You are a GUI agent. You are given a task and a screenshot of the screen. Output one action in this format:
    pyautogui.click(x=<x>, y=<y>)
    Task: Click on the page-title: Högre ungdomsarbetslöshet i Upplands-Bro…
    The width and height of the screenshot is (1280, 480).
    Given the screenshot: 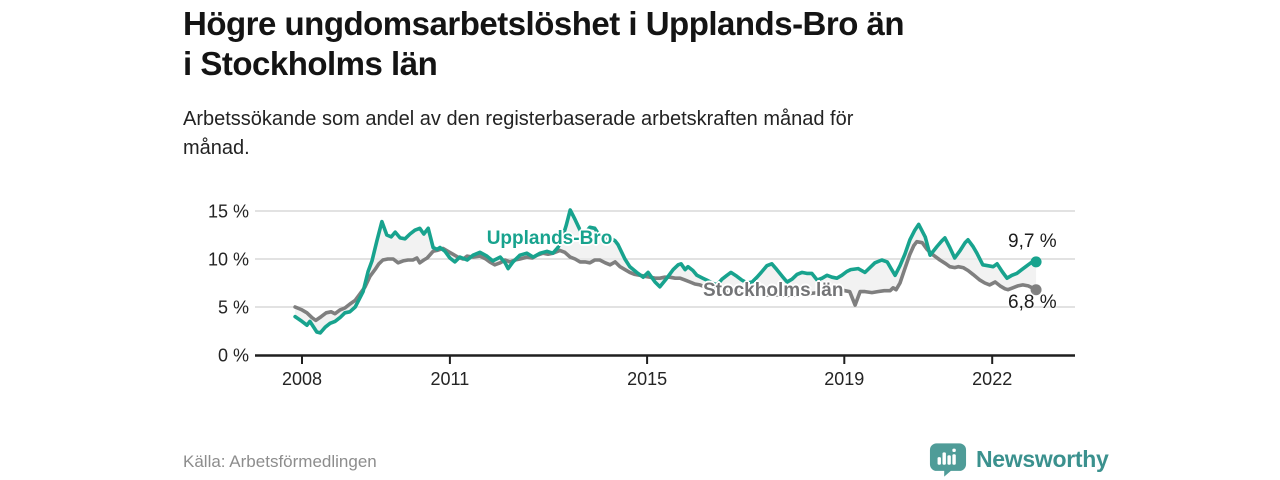 What is the action you would take?
    pyautogui.click(x=663, y=44)
    